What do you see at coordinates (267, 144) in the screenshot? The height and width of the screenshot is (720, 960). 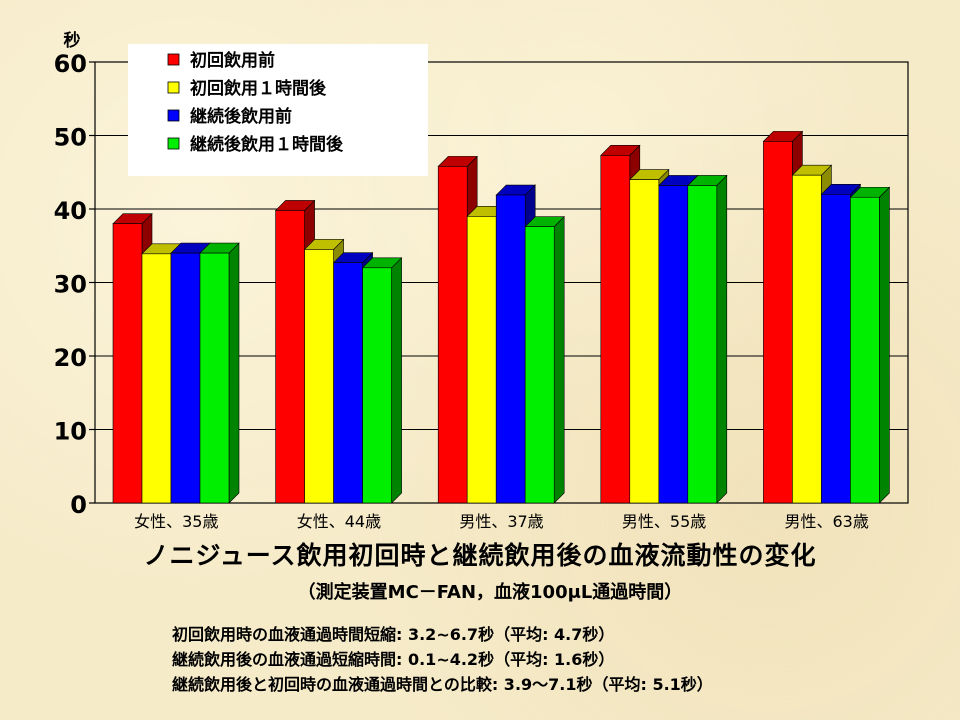 I see `legend-label: 継続後飲用１時間後` at bounding box center [267, 144].